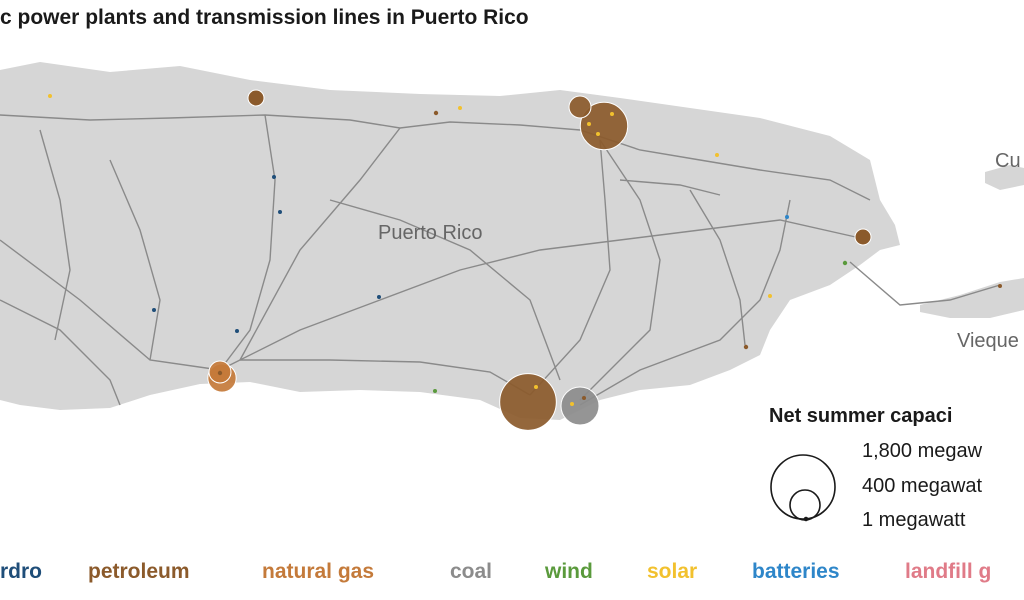  What do you see at coordinates (806, 519) in the screenshot?
I see `size-legend-circle-small` at bounding box center [806, 519].